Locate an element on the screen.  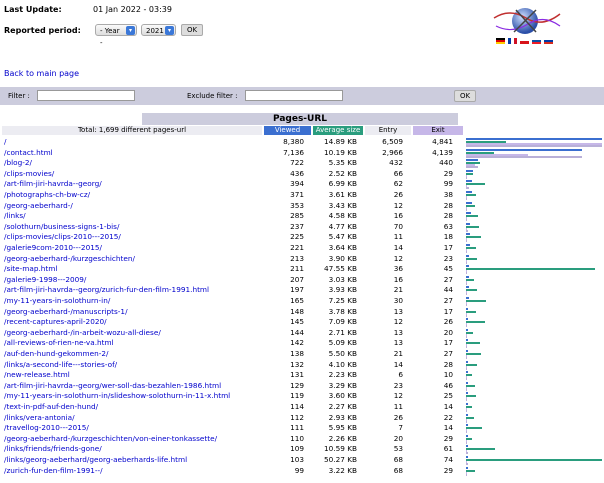
entry-cell: 16 is located at coordinates (398, 216).